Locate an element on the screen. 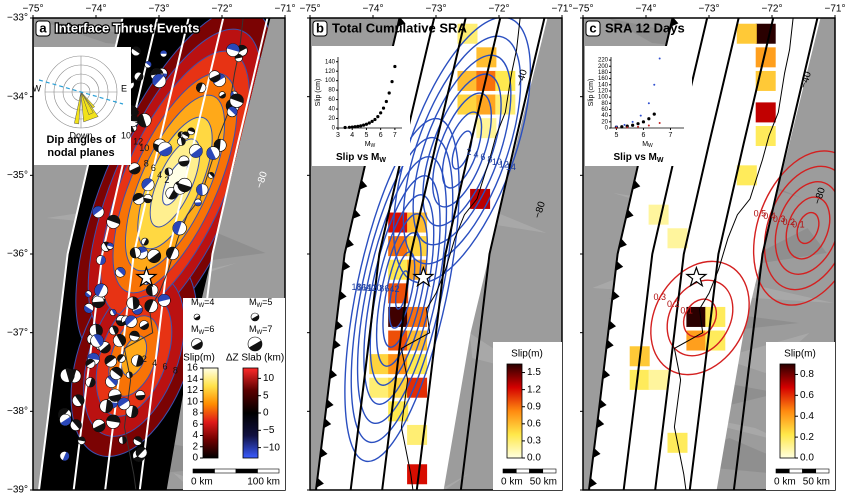  lat-tick-label: −35° is located at coordinates (17, 175).